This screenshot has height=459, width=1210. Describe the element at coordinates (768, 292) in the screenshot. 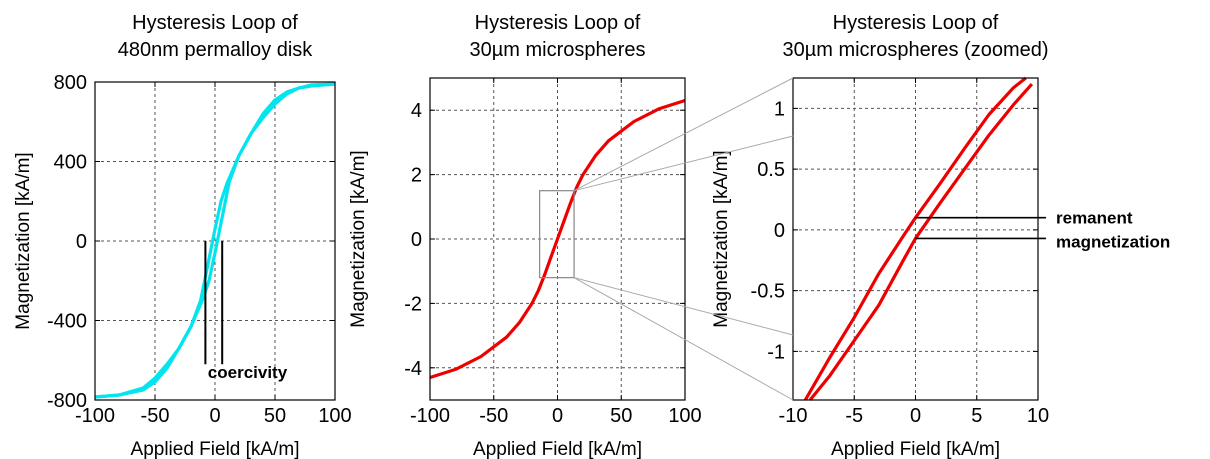

I see `y-tick-label: -0.5` at that location.